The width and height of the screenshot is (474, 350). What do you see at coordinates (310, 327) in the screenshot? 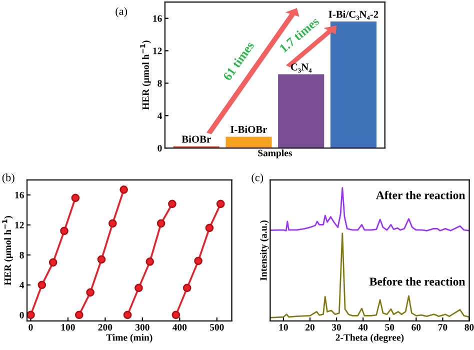
I see `x-tick-label: 20` at bounding box center [310, 327].